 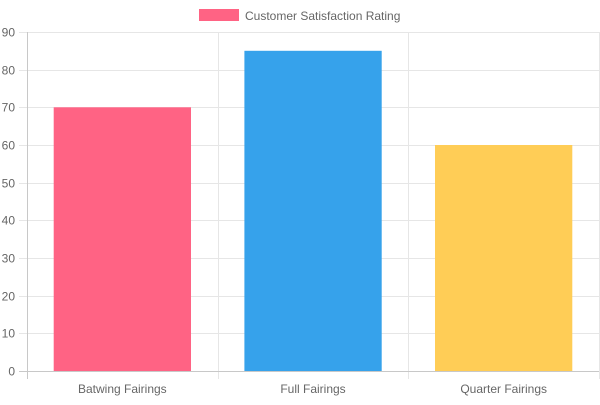 What do you see at coordinates (9, 334) in the screenshot?
I see `y-tick-label: 10` at bounding box center [9, 334].